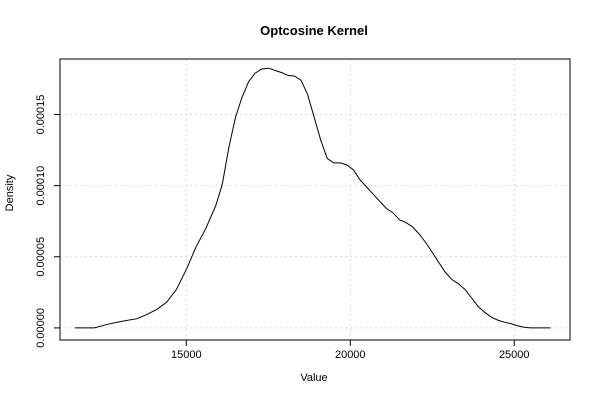 The width and height of the screenshot is (599, 400). What do you see at coordinates (186, 355) in the screenshot?
I see `x-tick-label: 15000` at bounding box center [186, 355].